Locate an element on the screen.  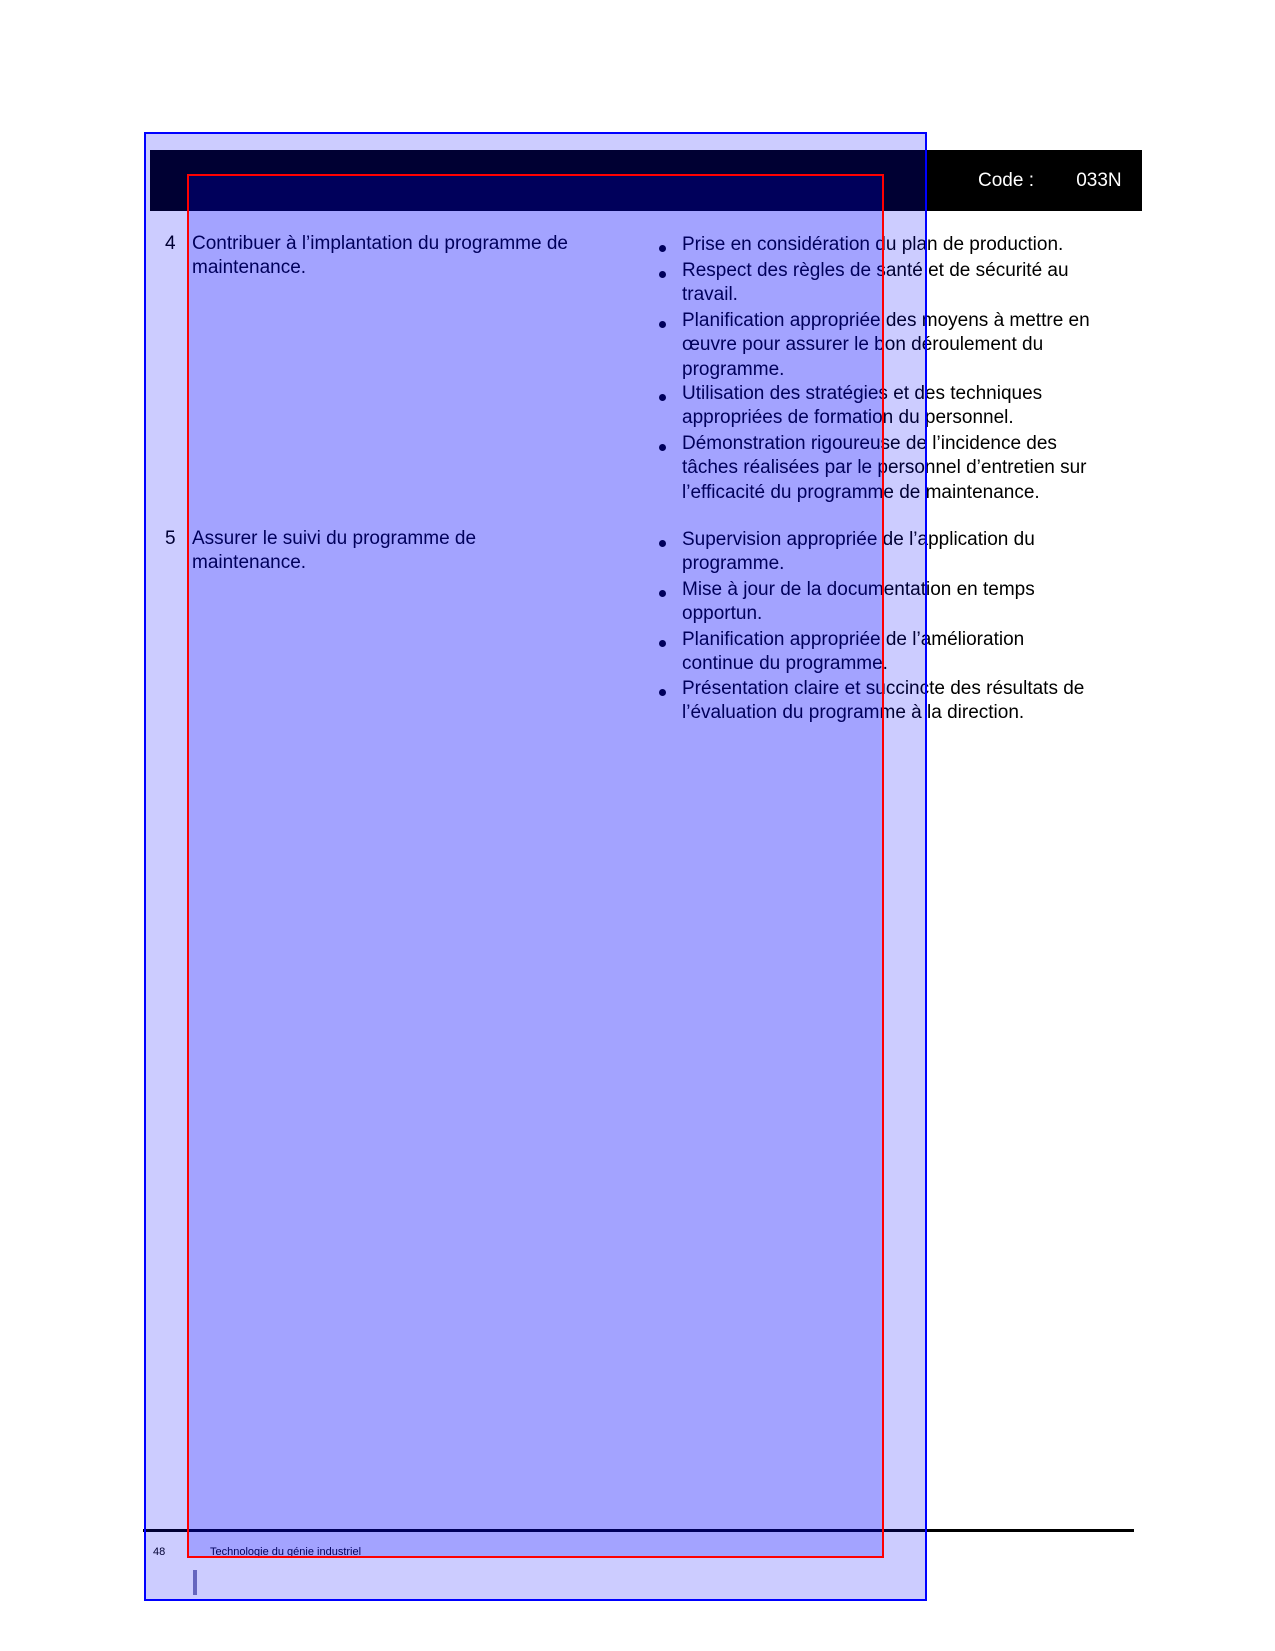
criterion-text: œuvre pour assurer le bon déroulement du is located at coordinates (863, 345).